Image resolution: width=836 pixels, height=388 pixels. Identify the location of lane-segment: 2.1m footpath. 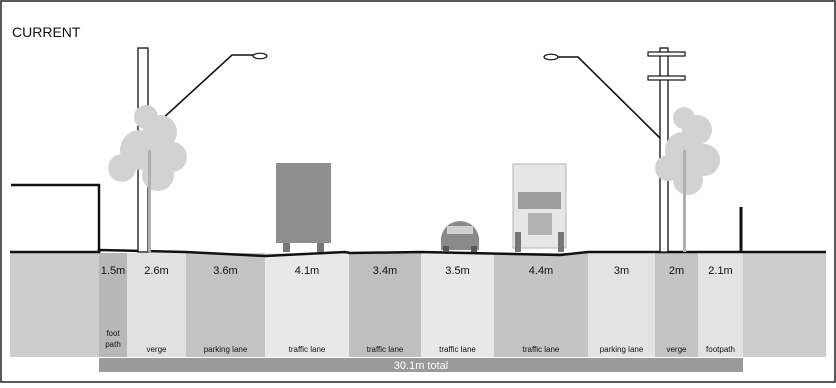
(720, 305).